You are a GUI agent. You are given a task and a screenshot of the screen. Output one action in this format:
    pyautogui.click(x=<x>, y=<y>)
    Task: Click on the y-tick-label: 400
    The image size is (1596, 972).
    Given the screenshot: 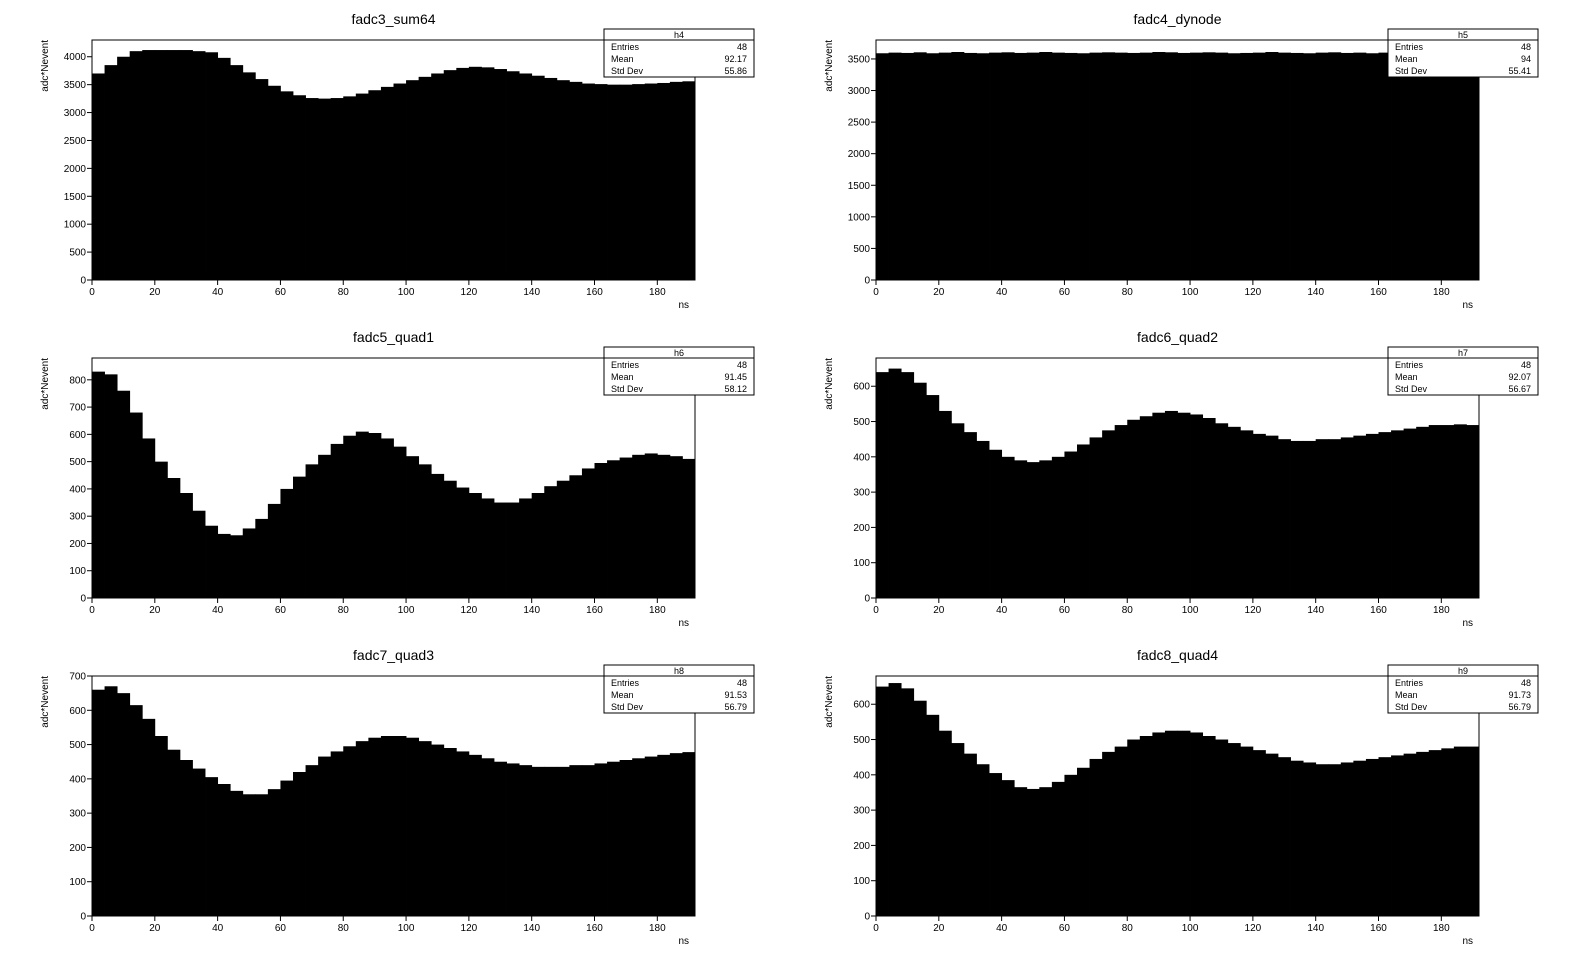 What is the action you would take?
    pyautogui.click(x=77, y=779)
    